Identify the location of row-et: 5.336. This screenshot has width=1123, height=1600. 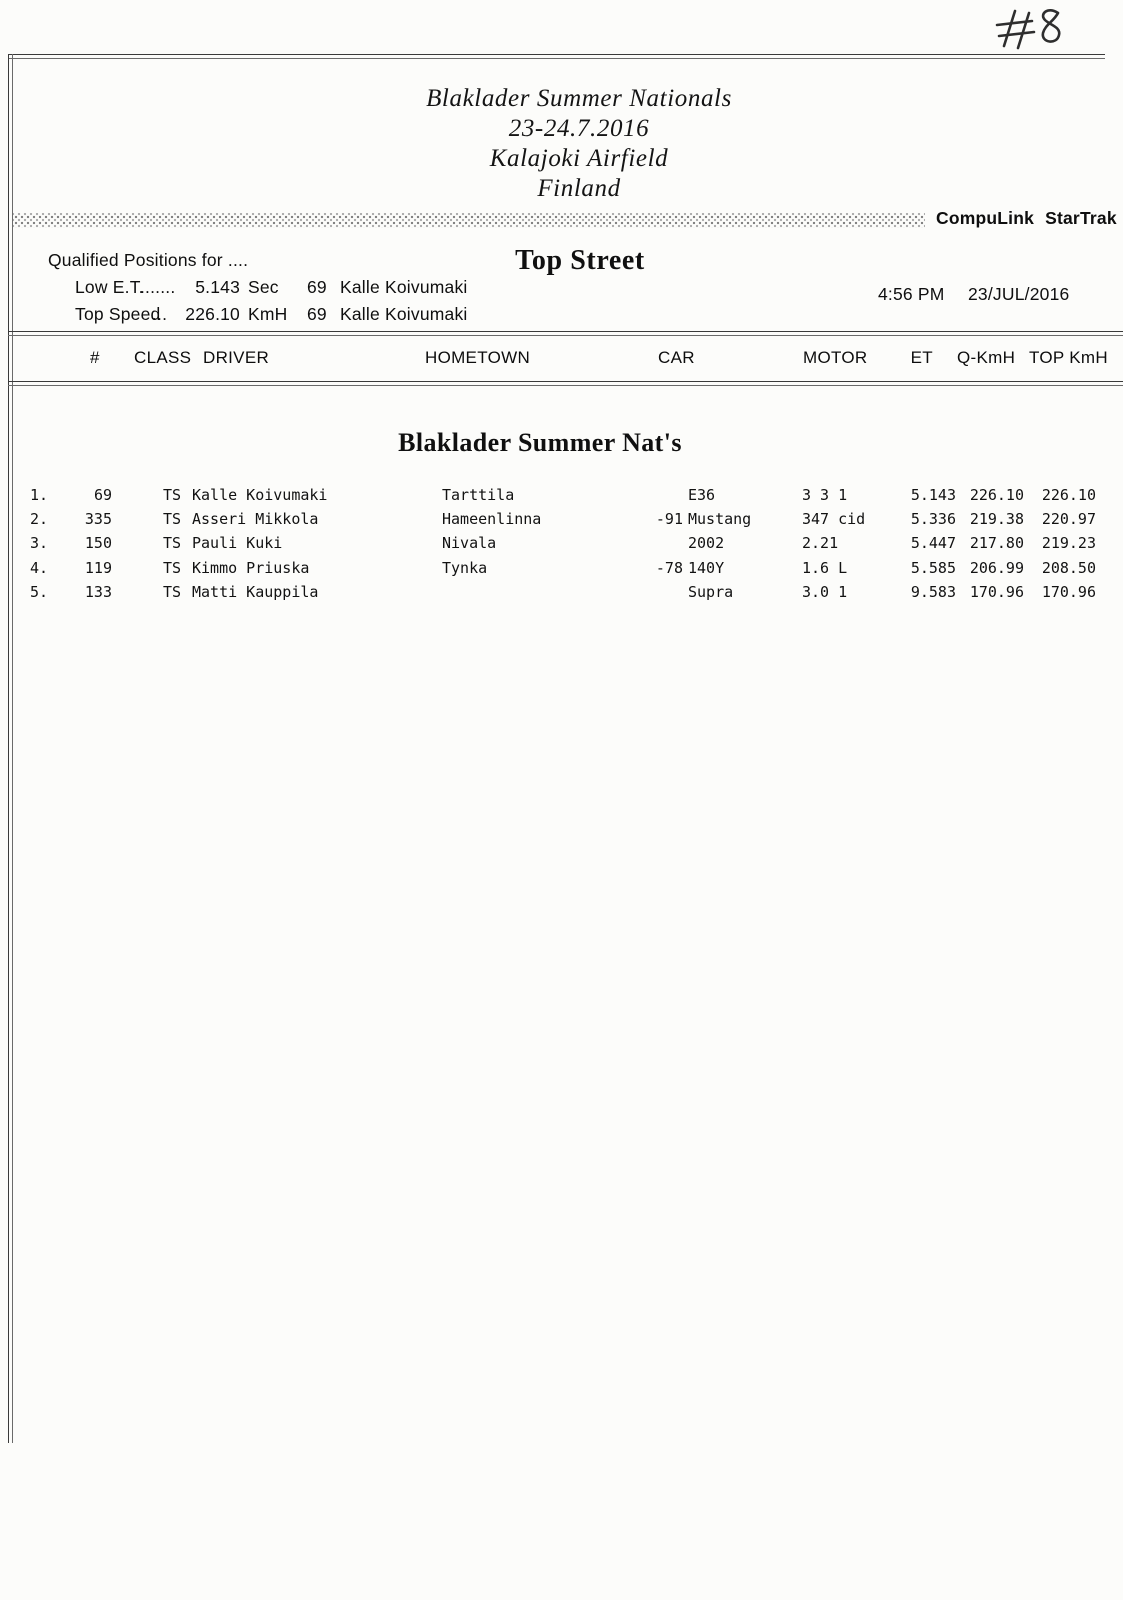
(933, 519).